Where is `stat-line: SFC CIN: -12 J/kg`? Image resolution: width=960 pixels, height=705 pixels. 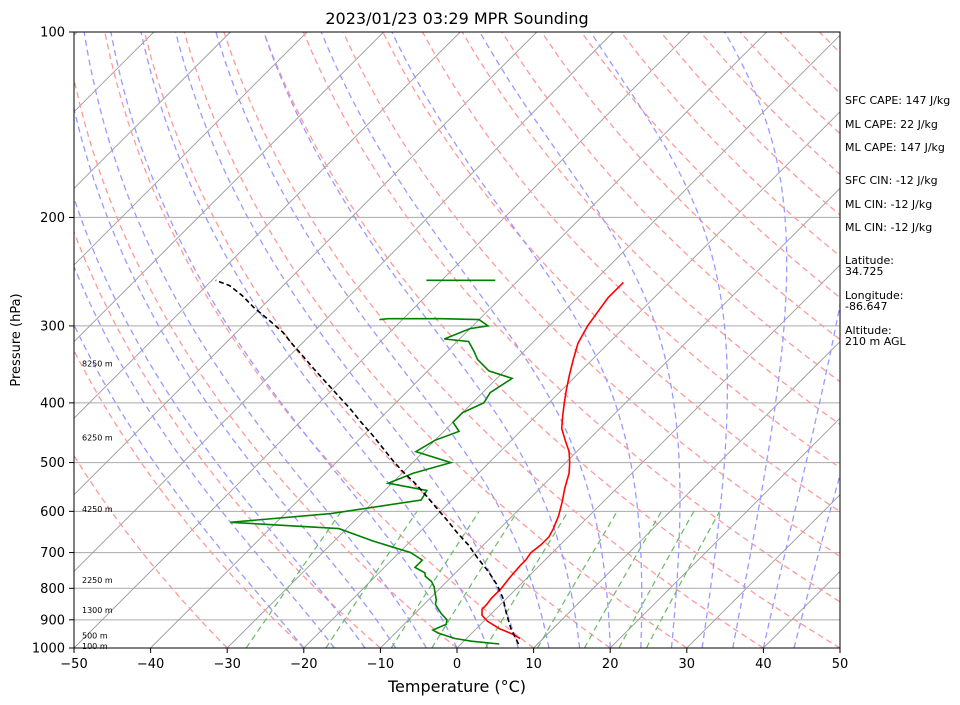 stat-line: SFC CIN: -12 J/kg is located at coordinates (891, 180).